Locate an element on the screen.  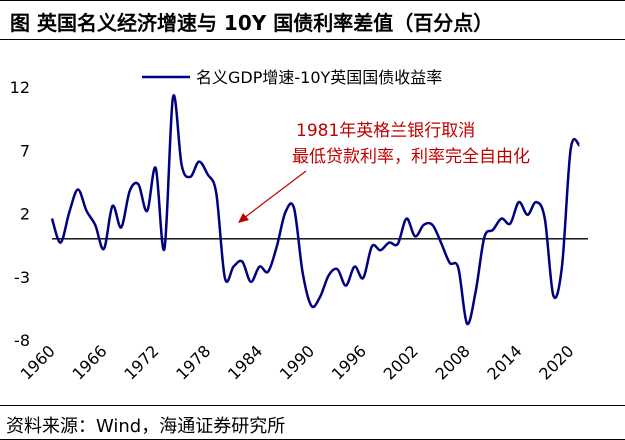
x-tick-label: 1972 is located at coordinates (141, 362).